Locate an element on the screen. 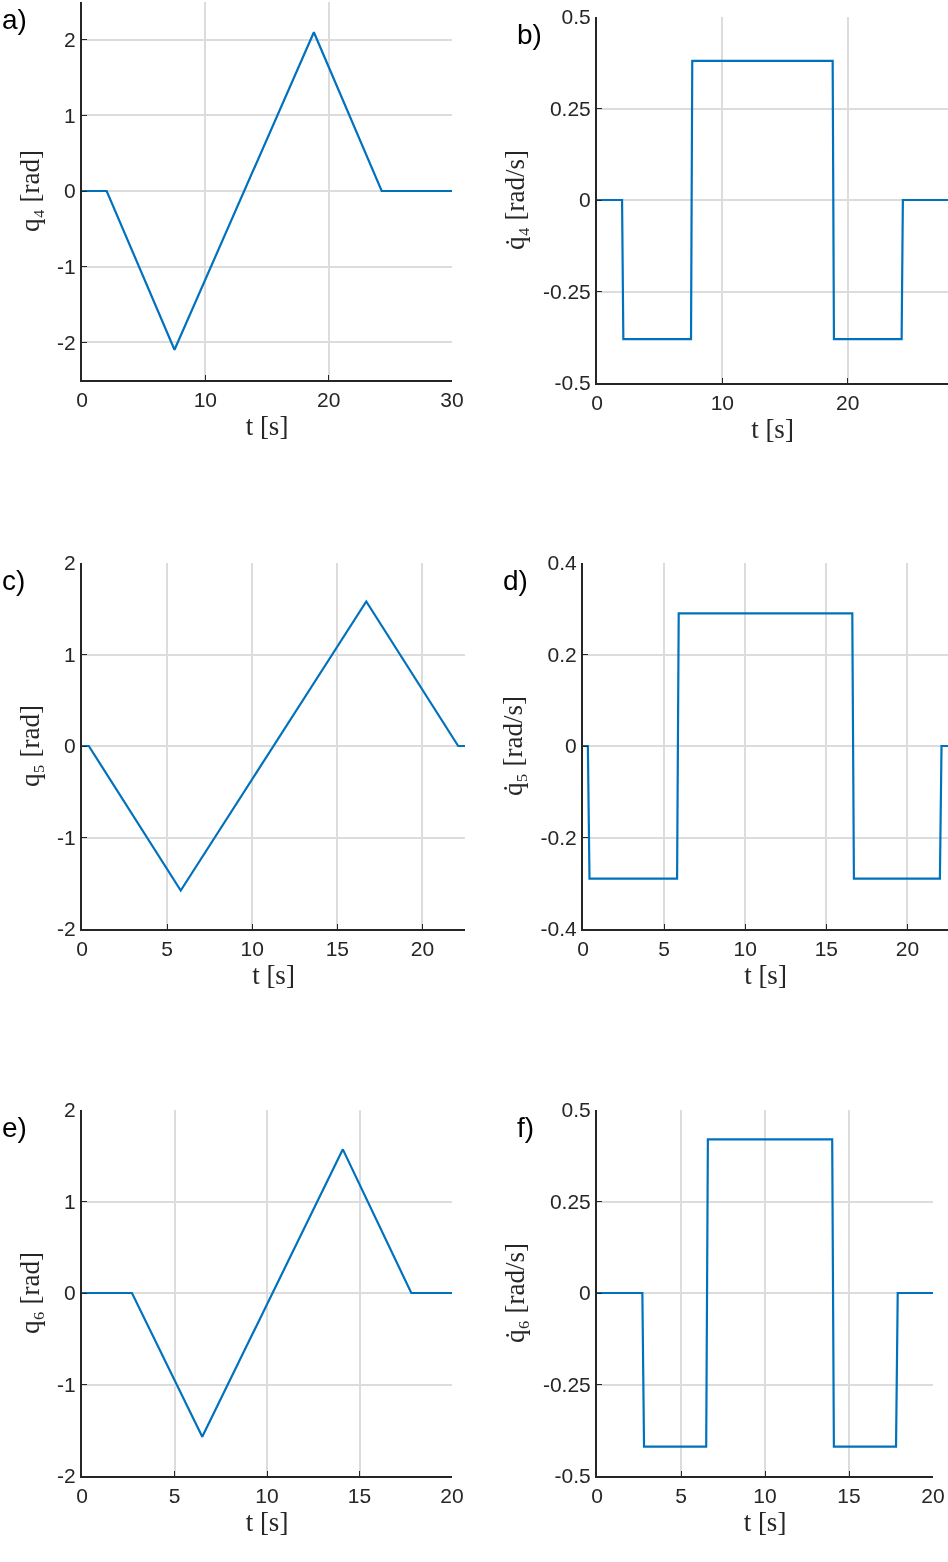  y-tick-label: 0.2 is located at coordinates (562, 654).